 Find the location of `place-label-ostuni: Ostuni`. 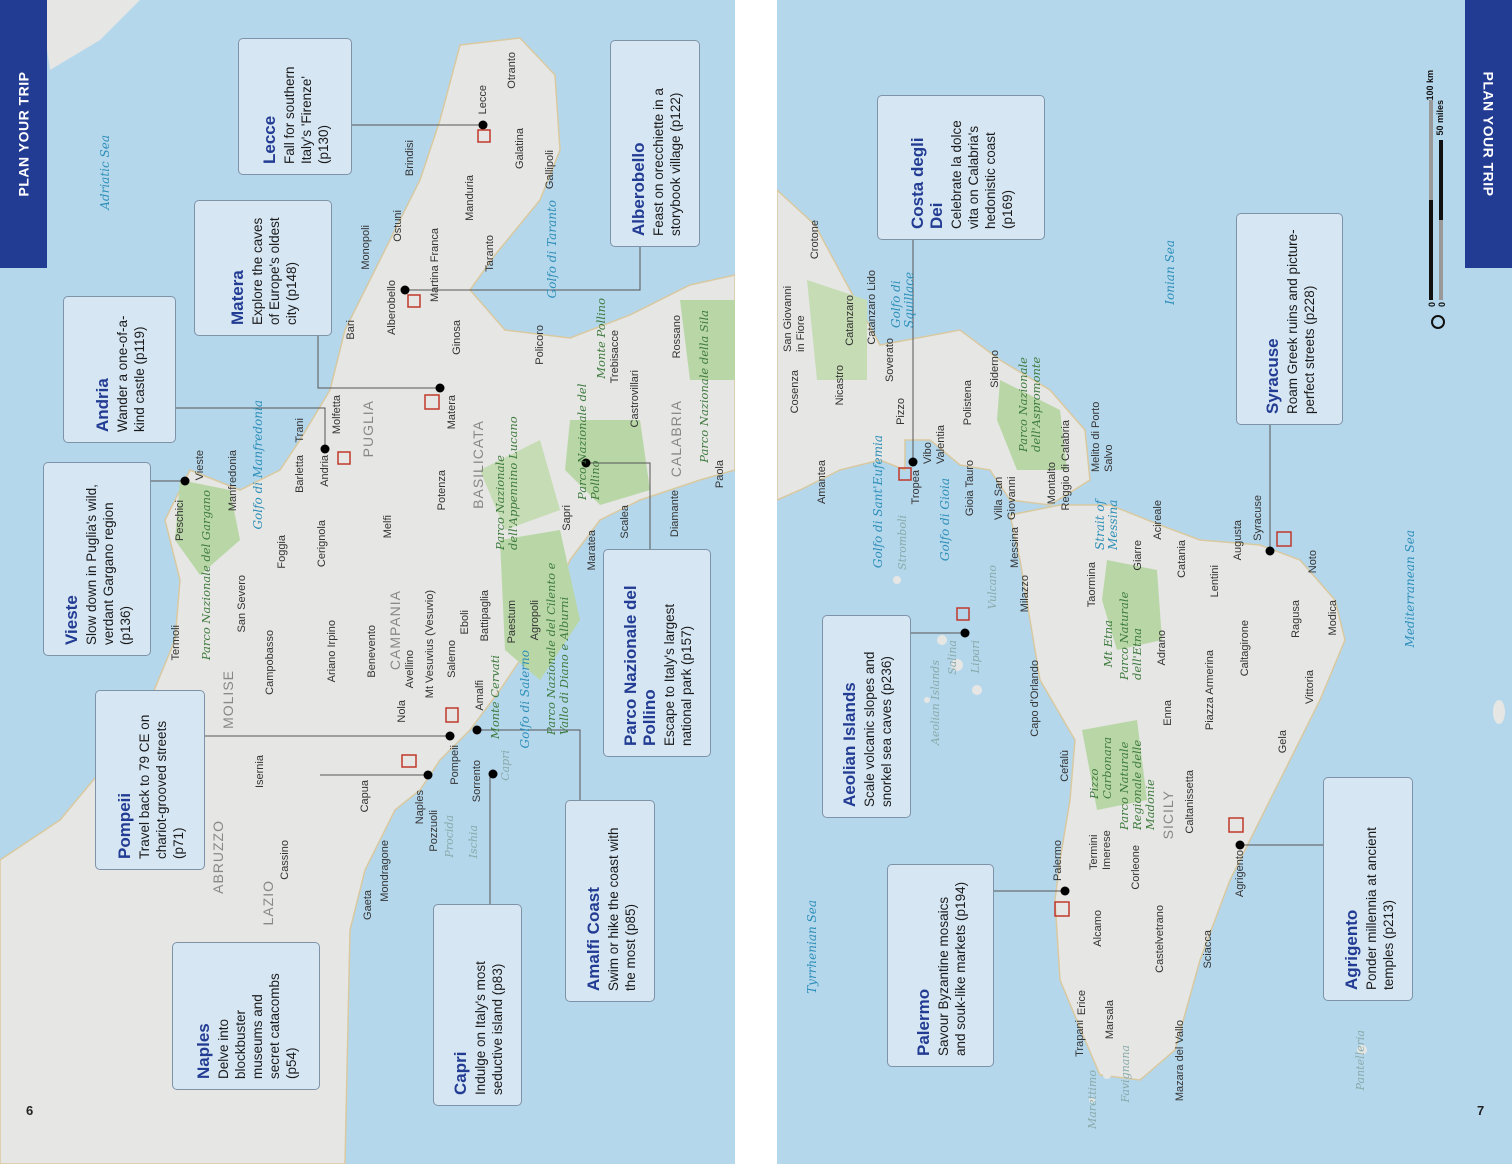

place-label-ostuni: Ostuni is located at coordinates (398, 226).